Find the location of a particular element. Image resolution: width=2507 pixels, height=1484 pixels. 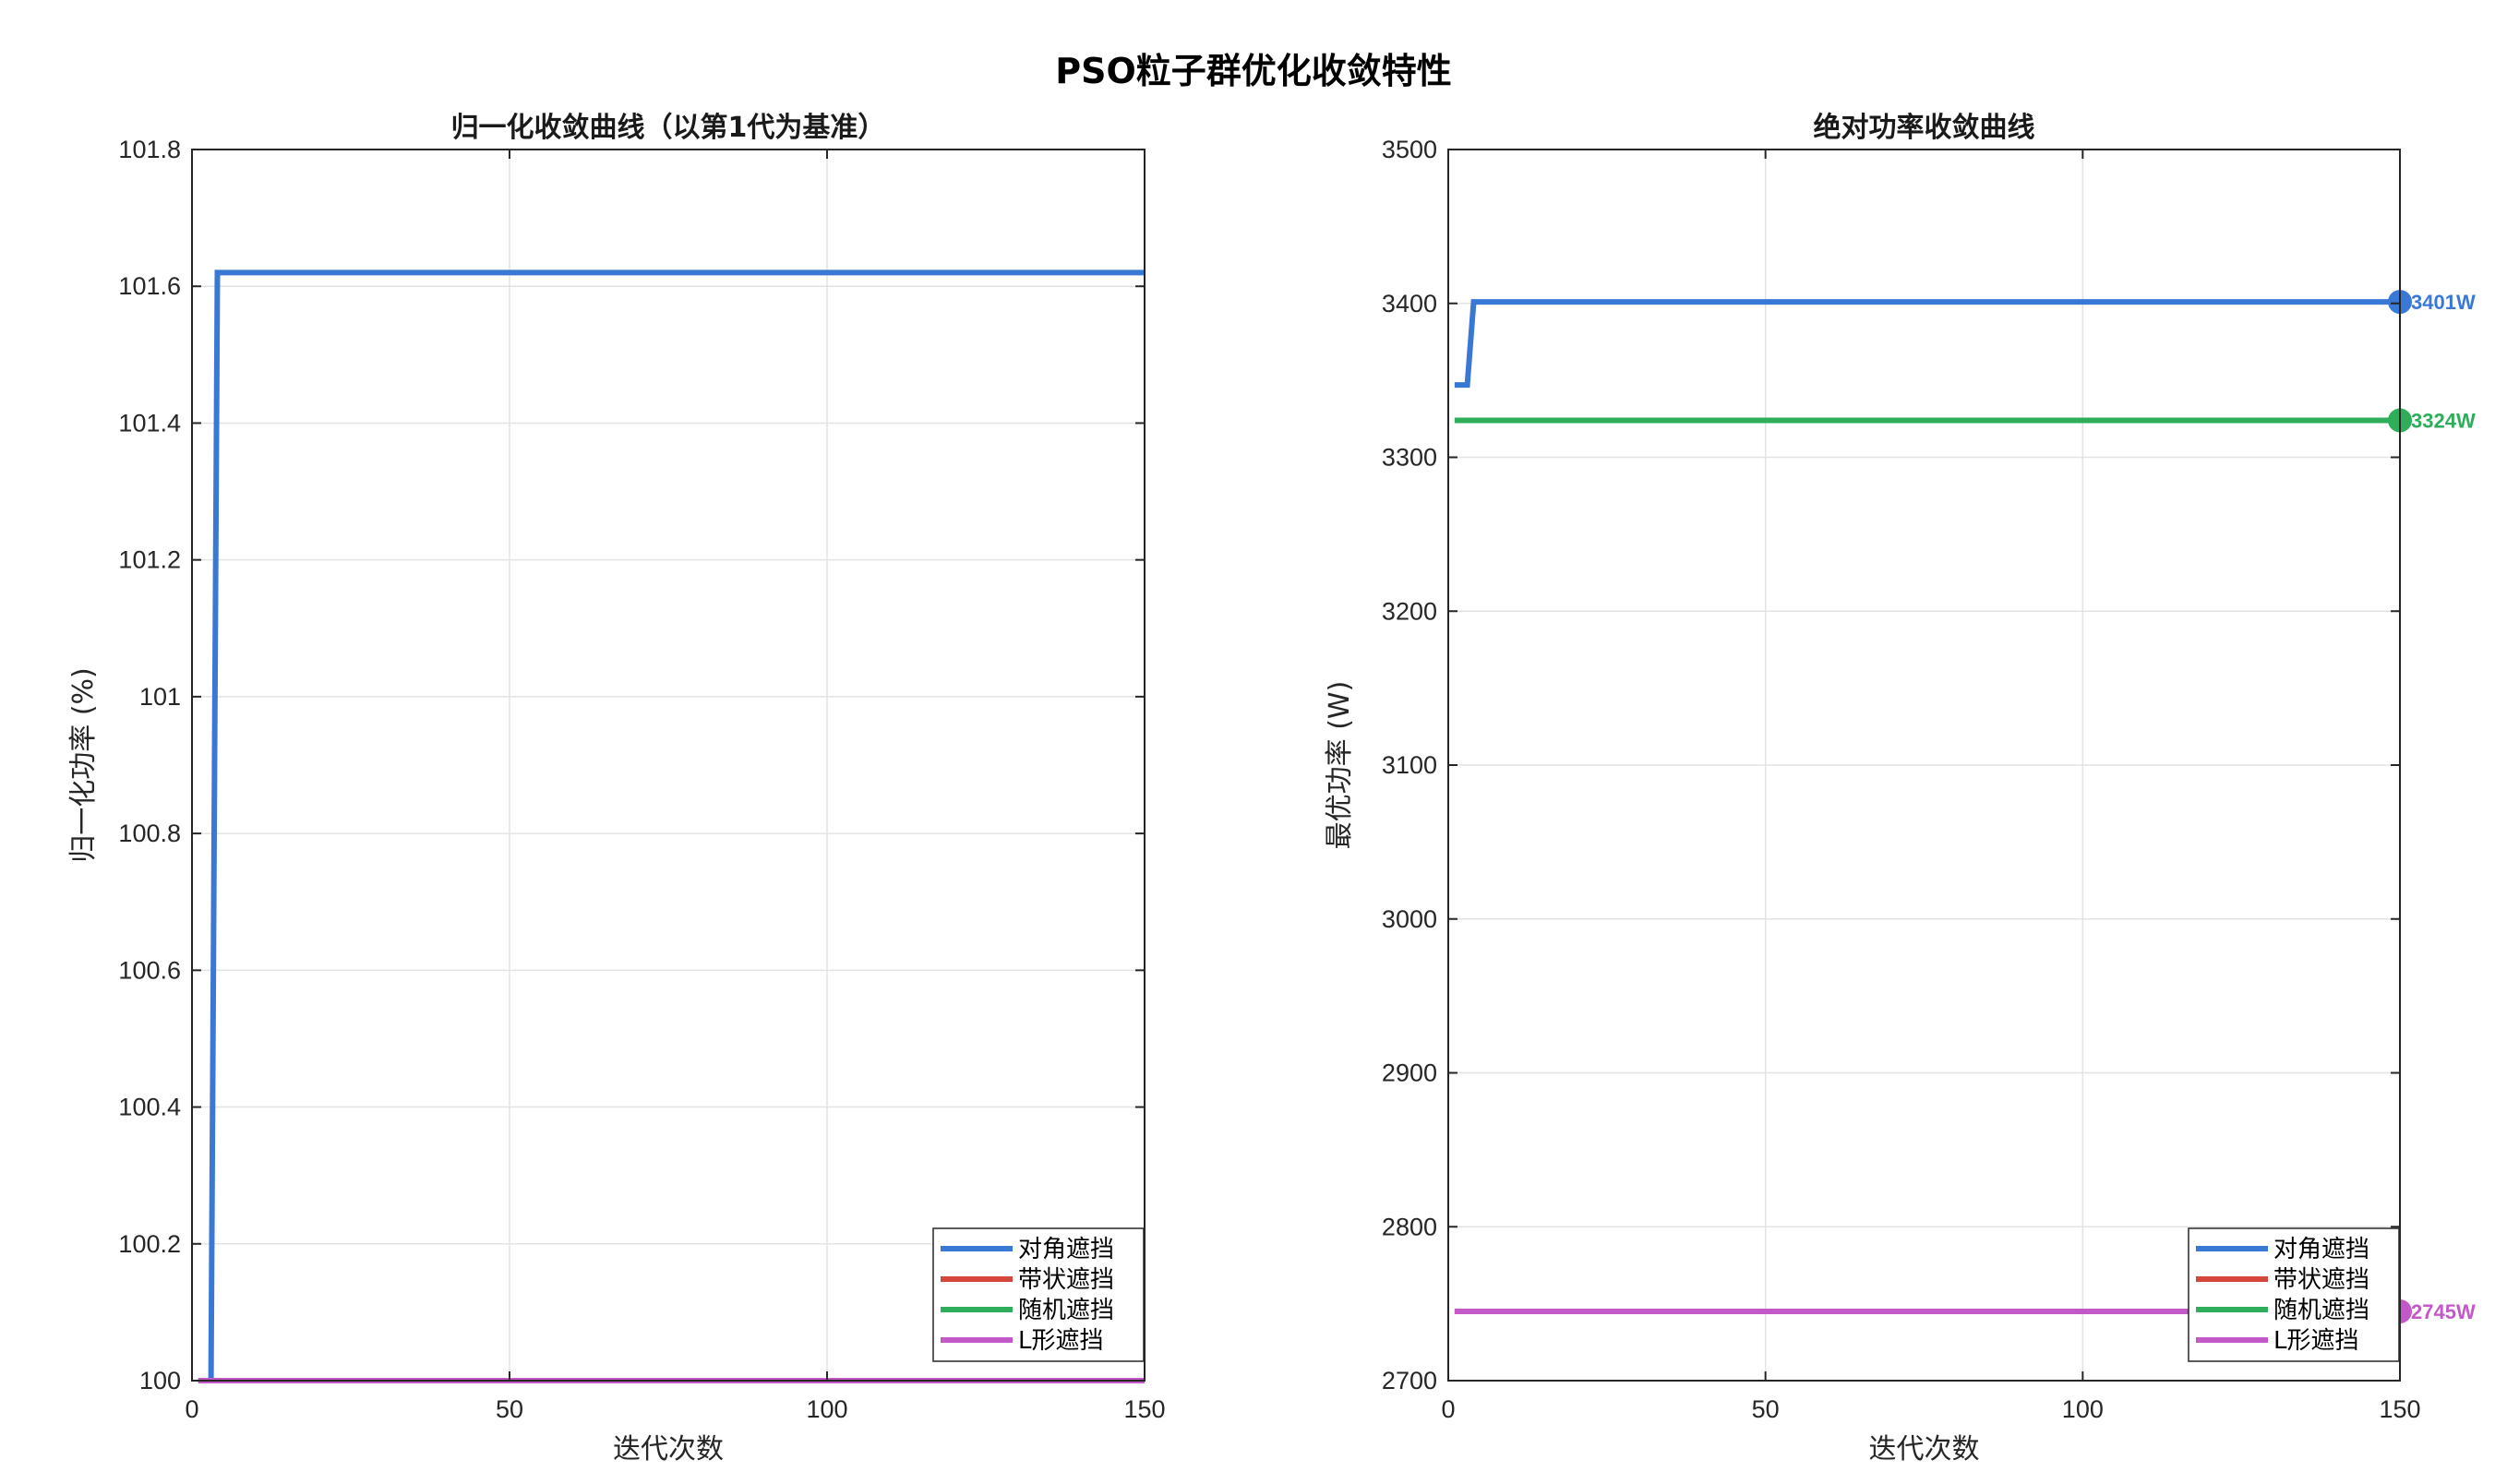

y-tick-label: 3000 is located at coordinates (1410, 919).